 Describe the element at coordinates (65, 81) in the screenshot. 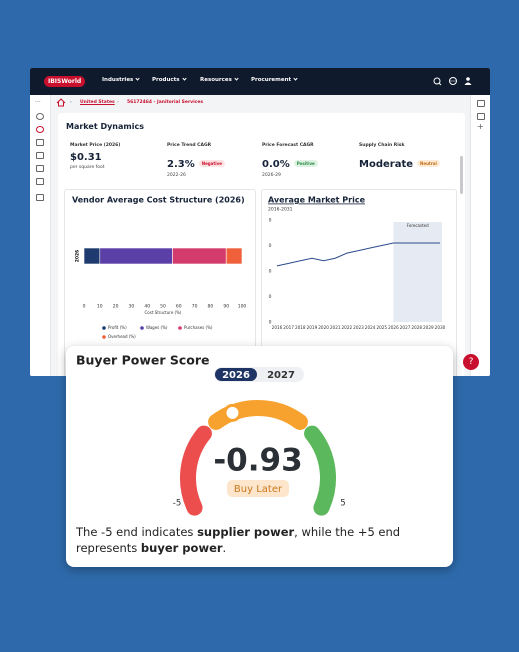

I see `logo: IBISWorld` at that location.